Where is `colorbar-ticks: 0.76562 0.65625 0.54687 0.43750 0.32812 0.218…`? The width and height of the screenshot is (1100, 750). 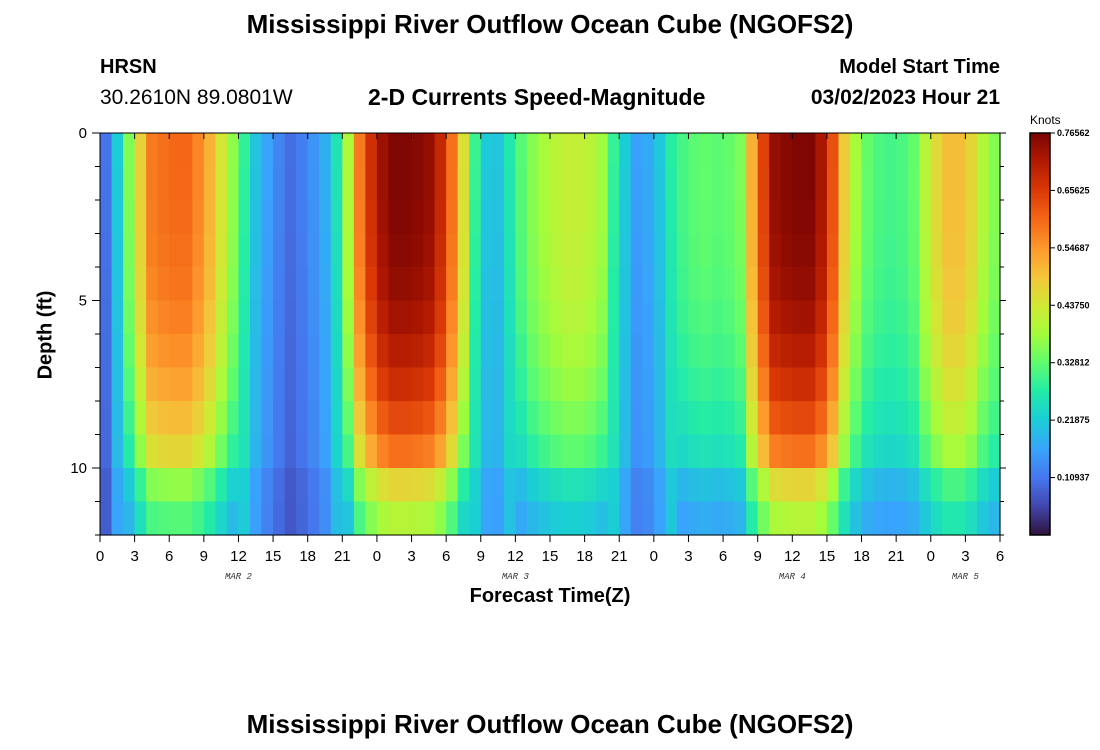
colorbar-ticks: 0.76562 0.65625 0.54687 0.43750 0.32812 0.218… is located at coordinates (1070, 305).